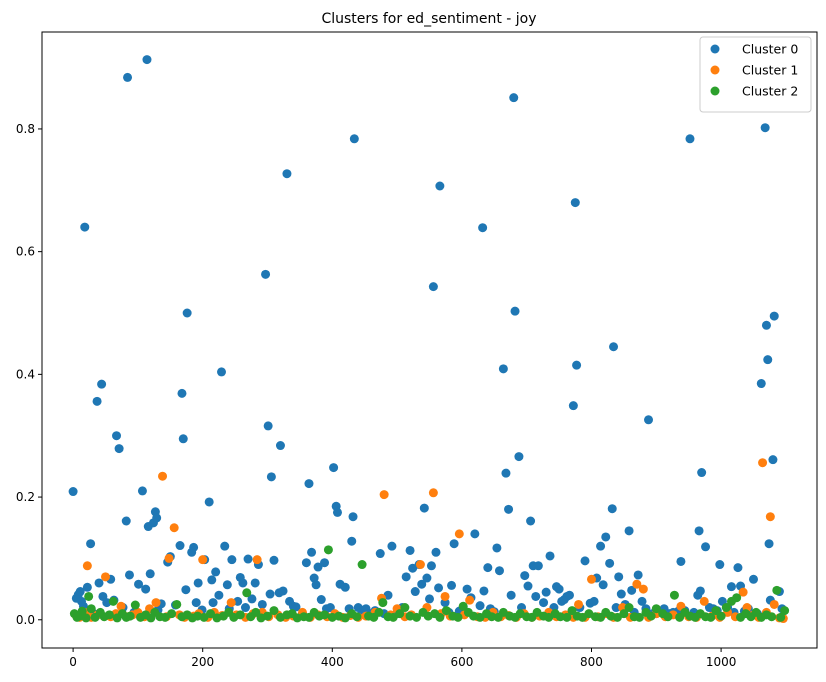 This screenshot has width=826, height=682. Describe the element at coordinates (25, 620) in the screenshot. I see `y-tick-label: 0.0` at that location.